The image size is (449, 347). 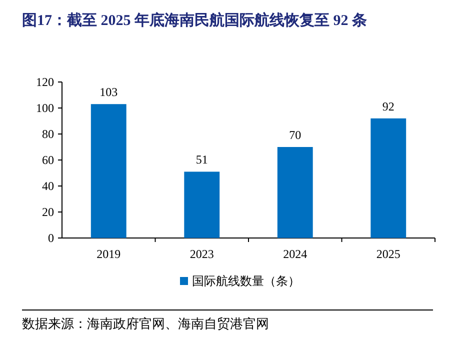 What do you see at coordinates (194, 20) in the screenshot?
I see `chart-title: 图17：截至 2025 年底海南民航国际航线恢复至 92 条` at bounding box center [194, 20].